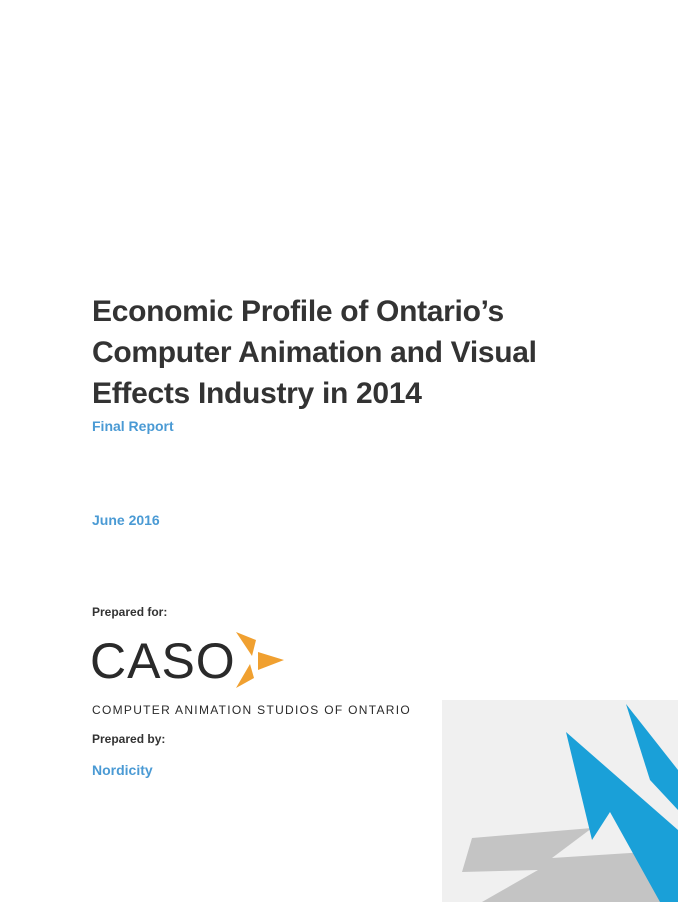  What do you see at coordinates (314, 352) in the screenshot?
I see `report-title-line-2: Computer Animation and Visual` at bounding box center [314, 352].